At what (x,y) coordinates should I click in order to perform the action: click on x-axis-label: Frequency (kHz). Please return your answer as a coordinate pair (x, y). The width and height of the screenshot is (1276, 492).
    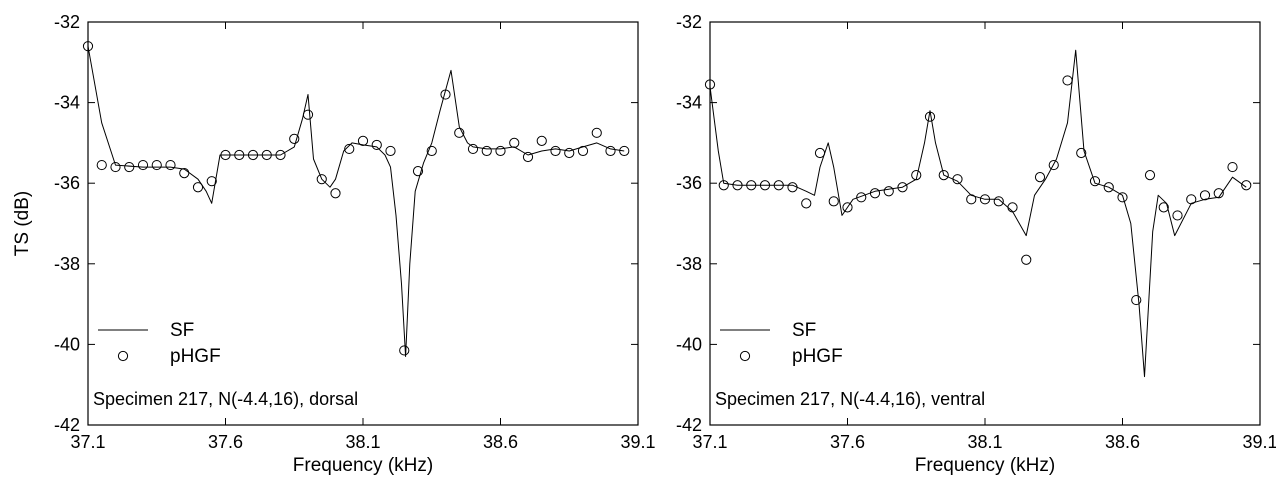
    Looking at the image, I should click on (363, 465).